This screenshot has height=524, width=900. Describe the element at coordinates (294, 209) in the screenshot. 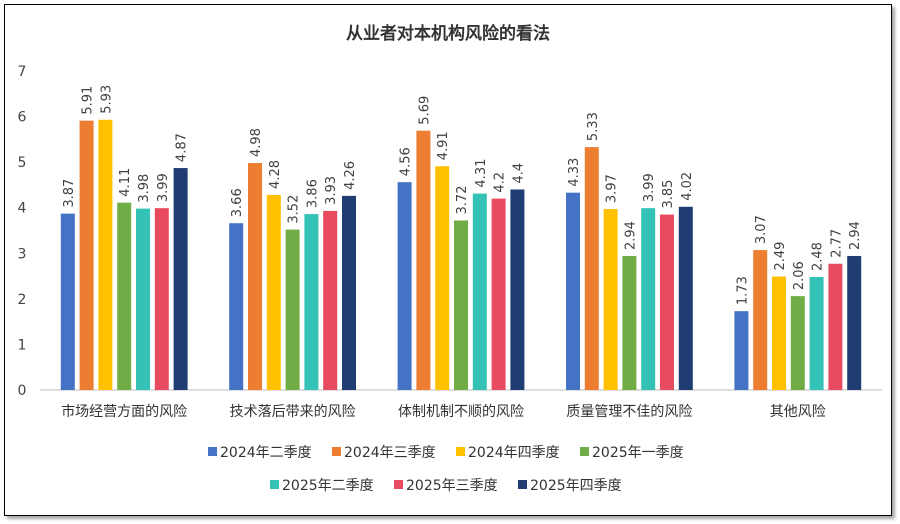

I see `data-label: 3.52` at that location.